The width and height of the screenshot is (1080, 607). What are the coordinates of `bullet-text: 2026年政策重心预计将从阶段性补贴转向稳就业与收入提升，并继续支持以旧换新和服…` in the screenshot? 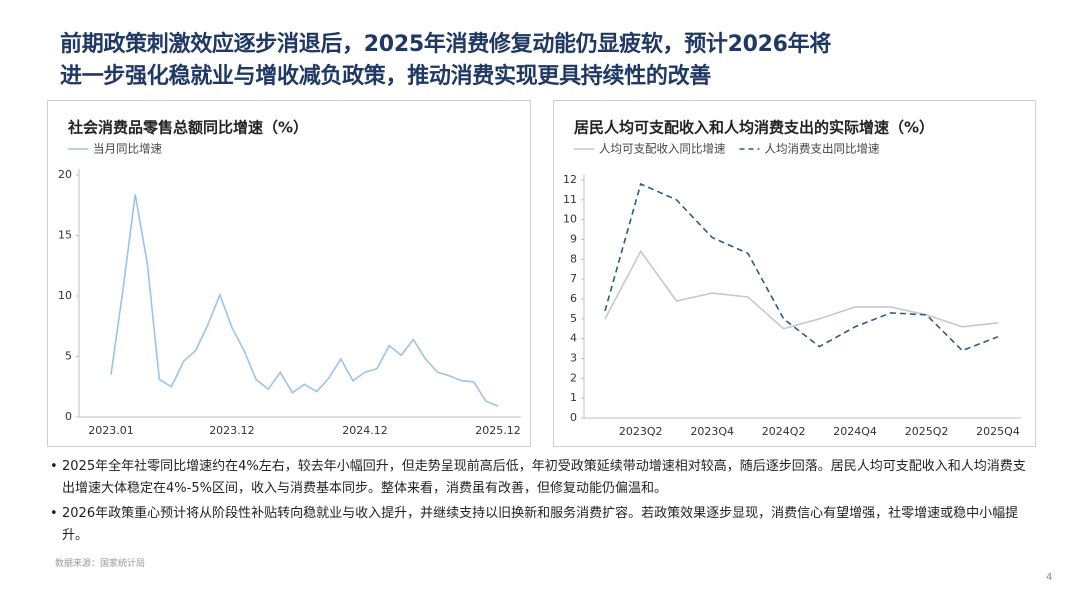 It's located at (540, 524).